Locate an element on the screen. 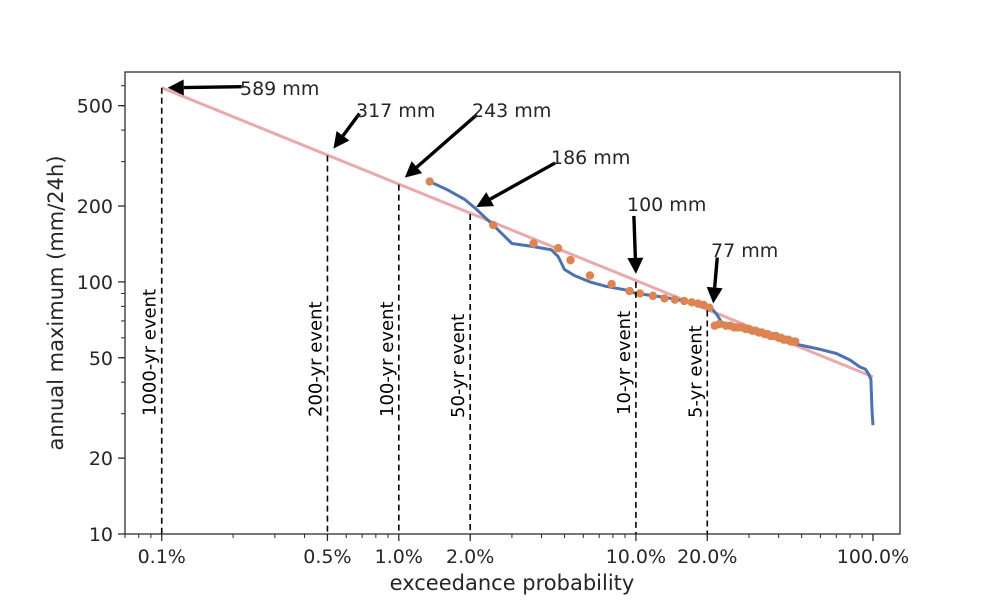  x-tick-label: 100.0% is located at coordinates (873, 557).